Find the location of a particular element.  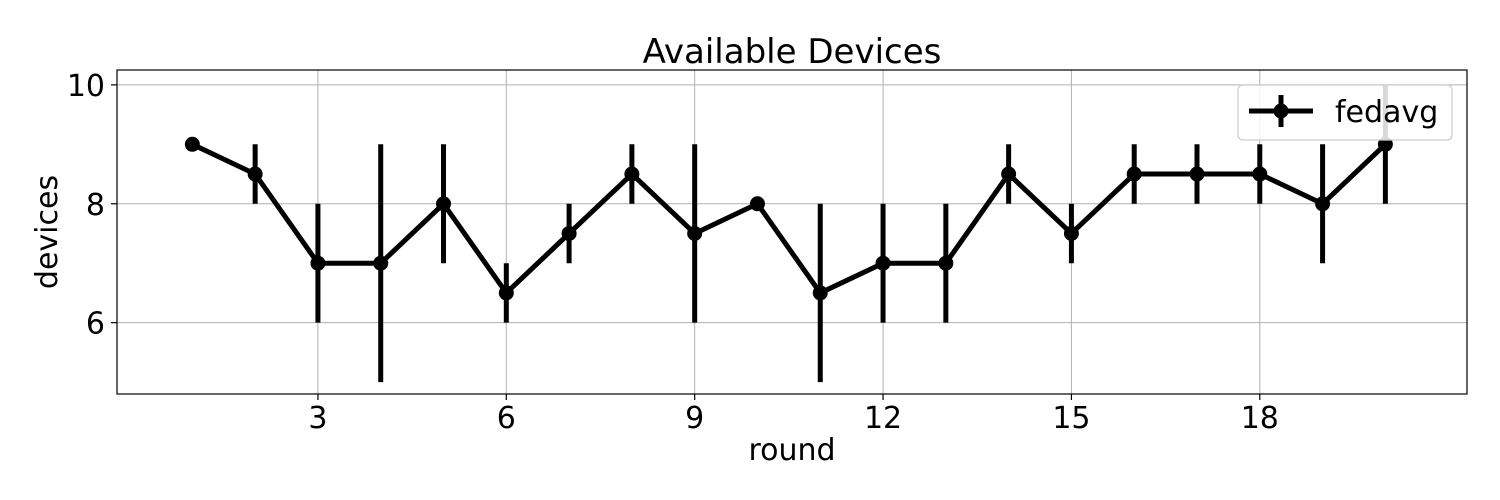

x-tick-label: 9 is located at coordinates (694, 418).